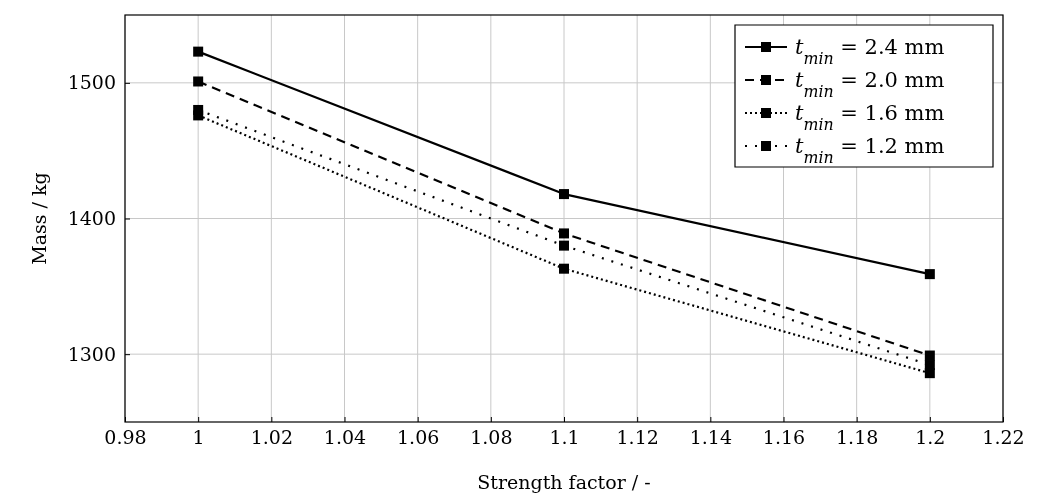 This screenshot has height=495, width=1037. I want to click on x-tick-label: 1.04, so click(345, 437).